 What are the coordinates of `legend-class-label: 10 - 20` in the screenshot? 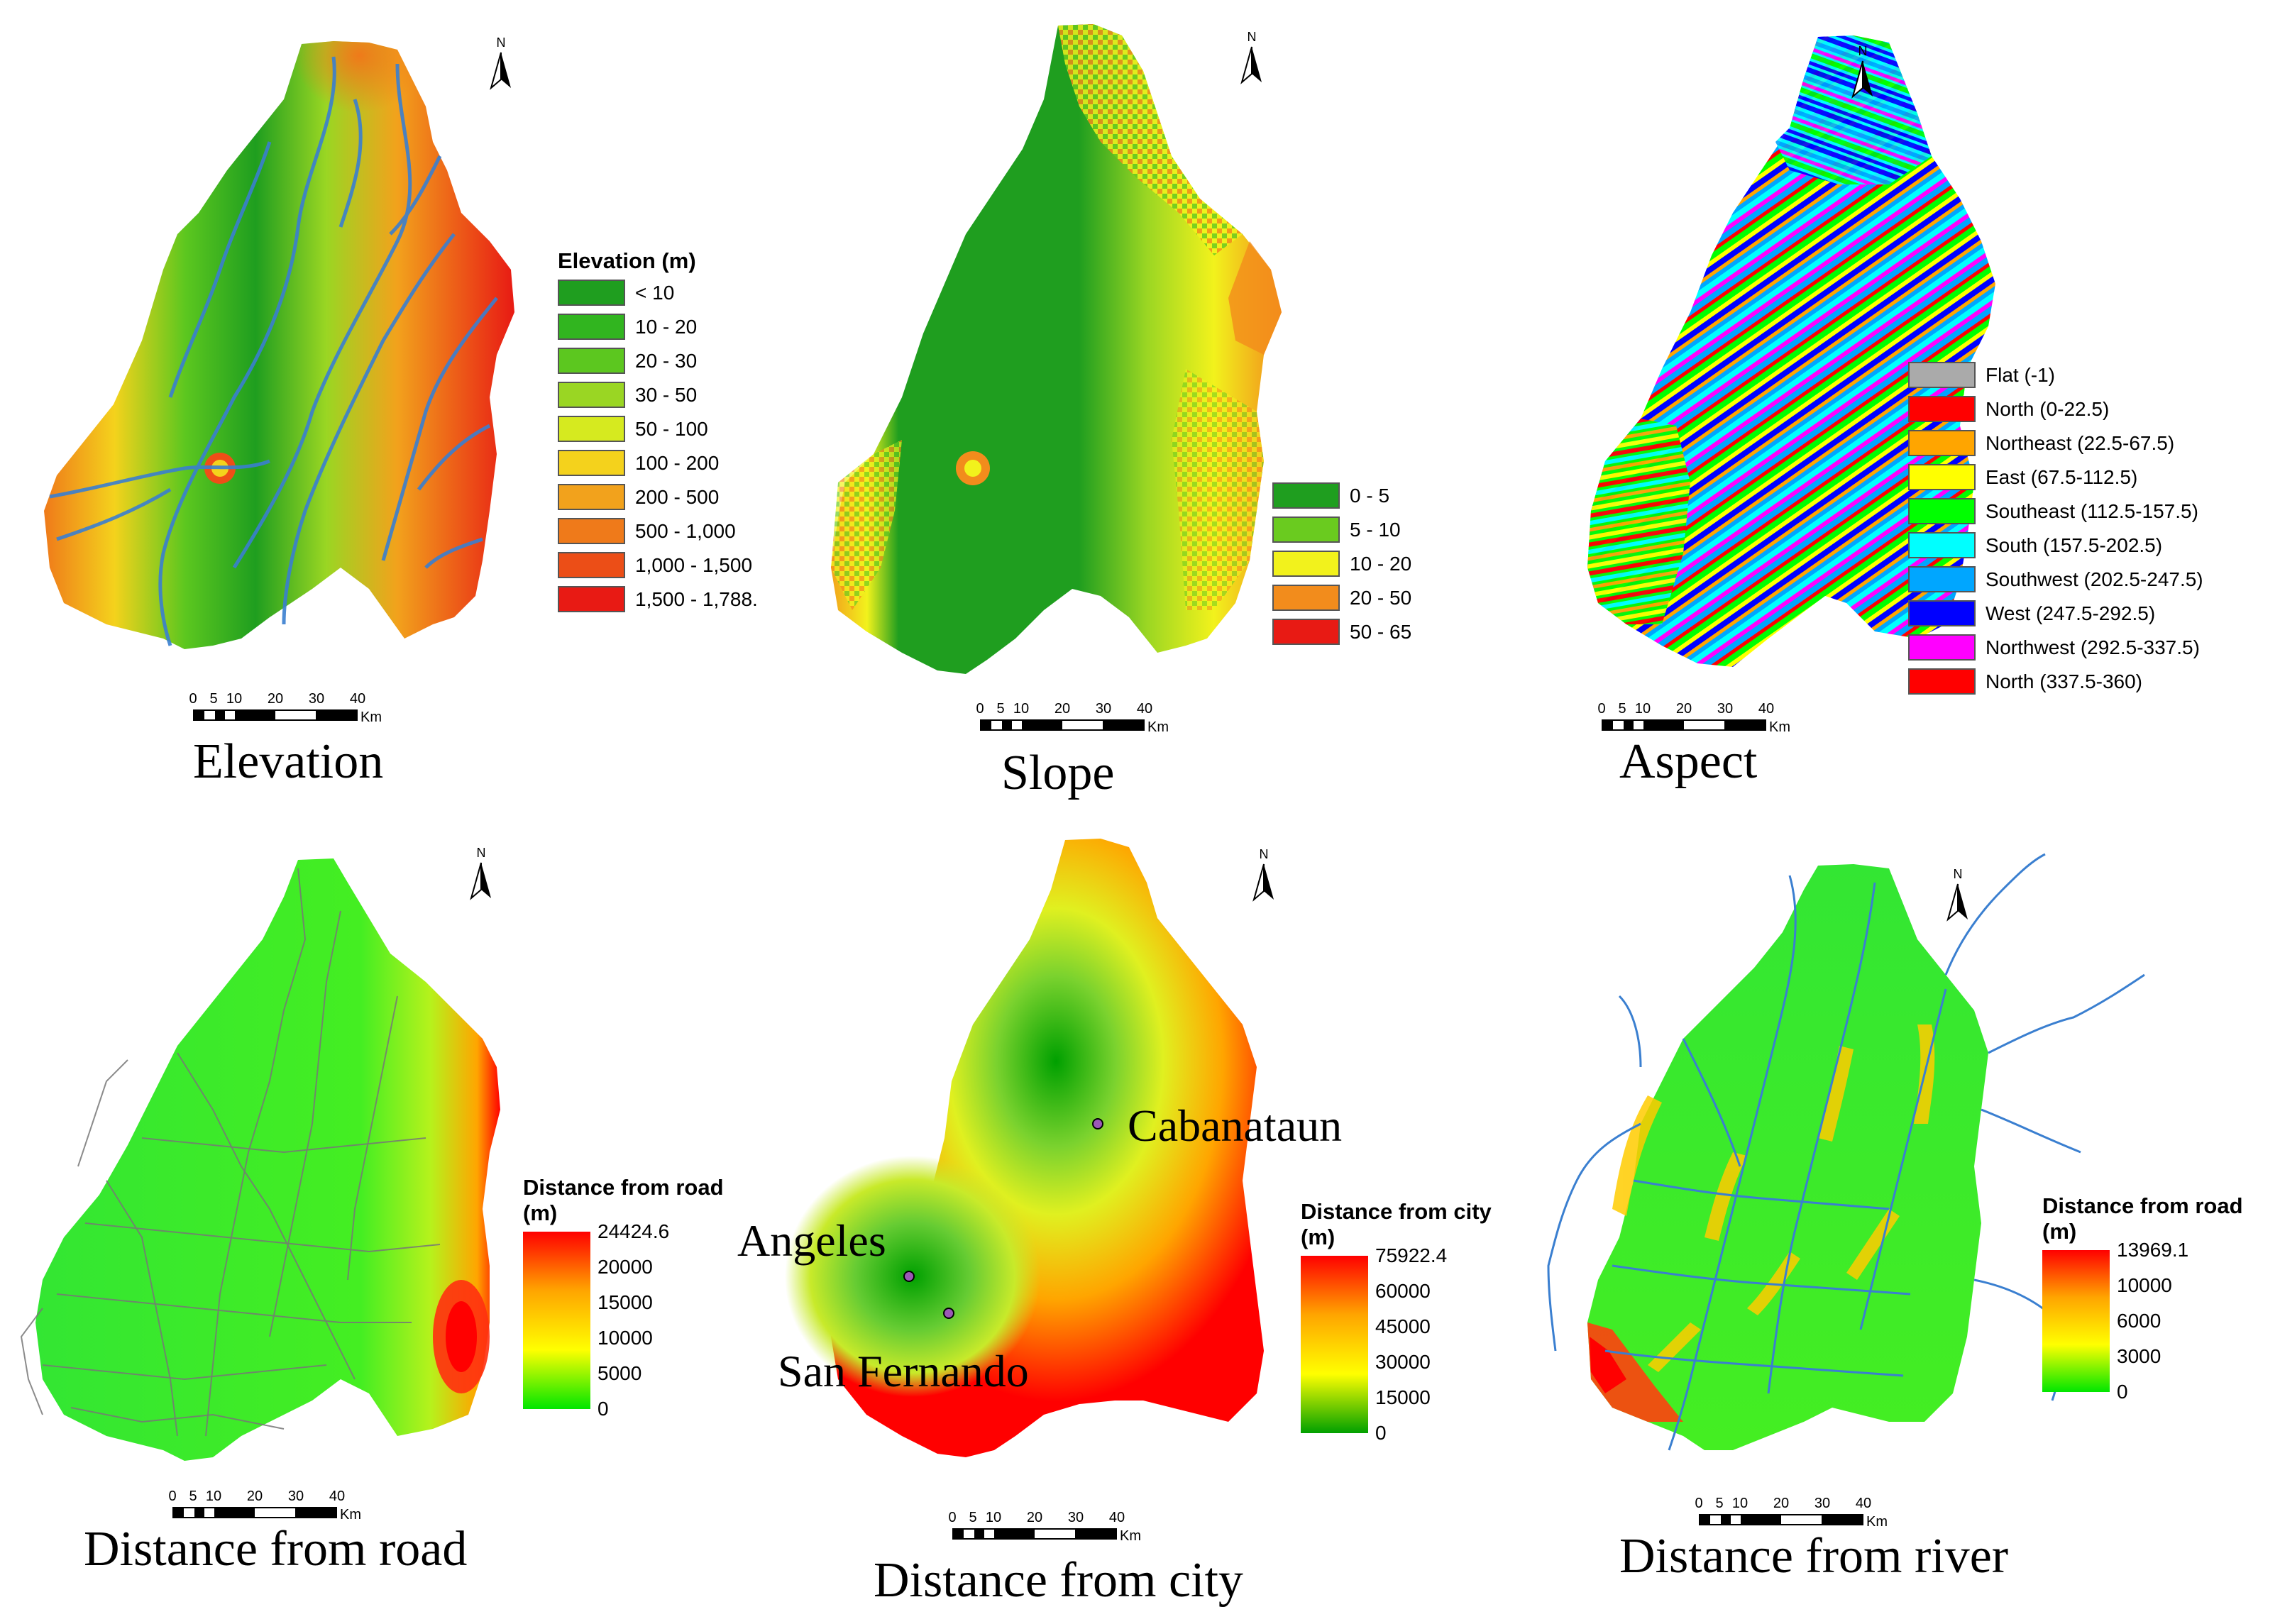 It's located at (1381, 563).